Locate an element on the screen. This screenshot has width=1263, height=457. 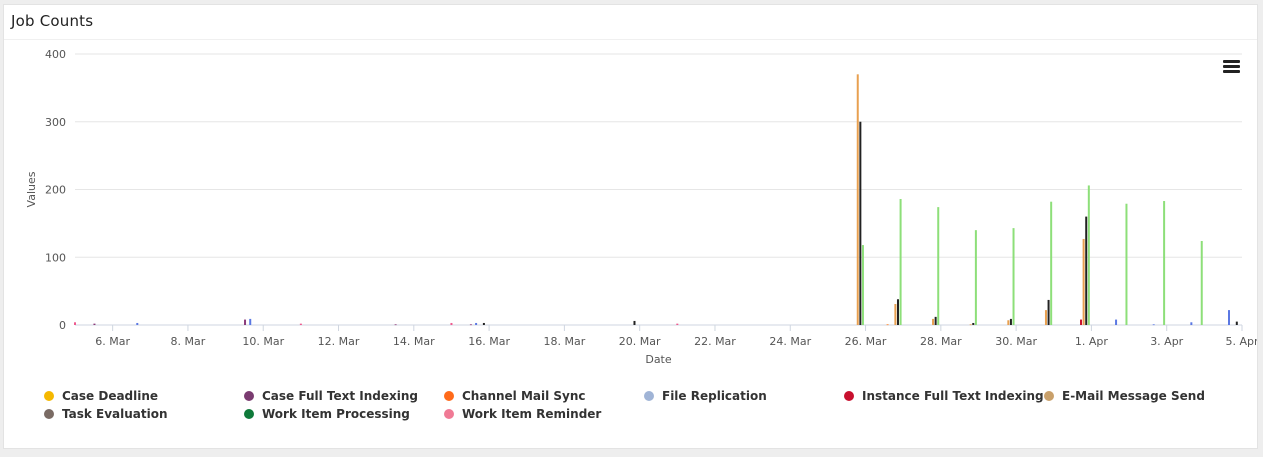
legend-item: E-Mail Message Send is located at coordinates (1124, 396).